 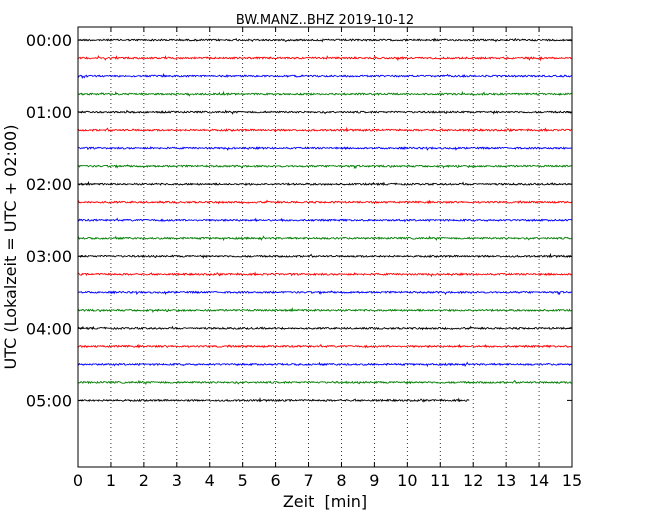 What do you see at coordinates (49, 220) in the screenshot?
I see `y-tick-labels: 00:00 01:00 02:00 03:00 04:00 05:00` at bounding box center [49, 220].